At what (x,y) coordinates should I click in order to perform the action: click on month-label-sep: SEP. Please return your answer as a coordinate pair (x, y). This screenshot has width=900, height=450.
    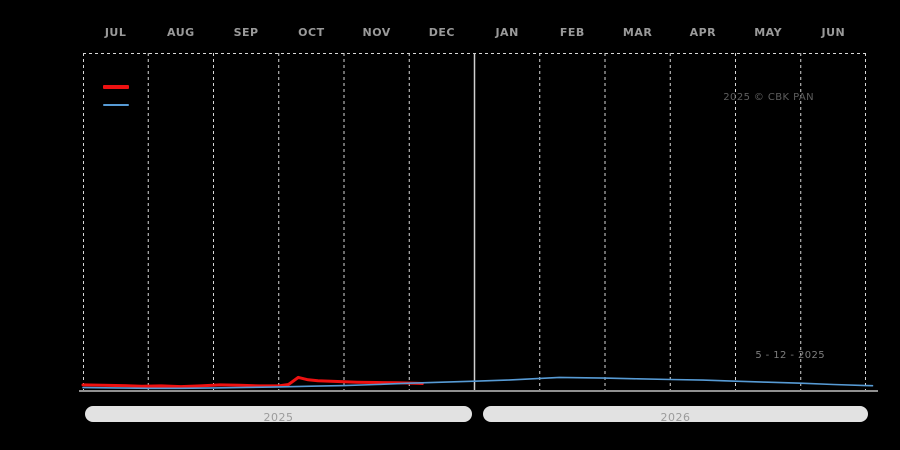
    Looking at the image, I should click on (246, 32).